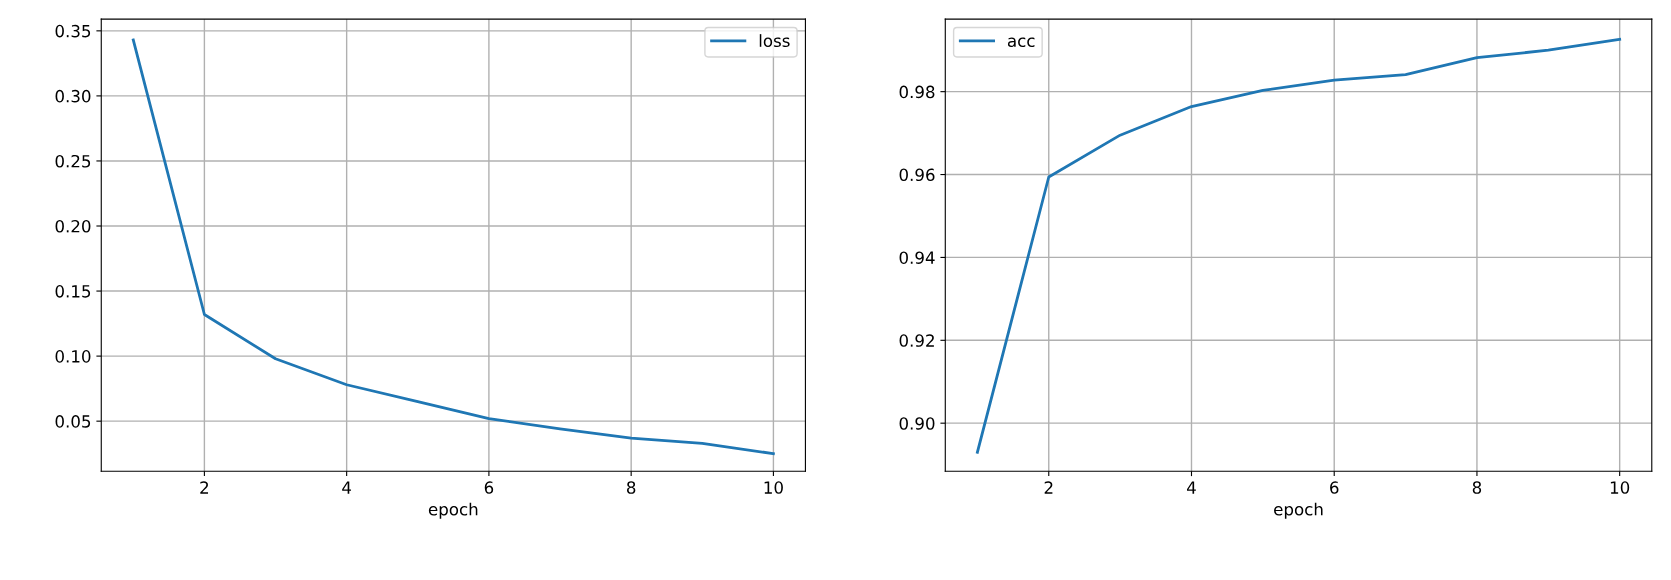  What do you see at coordinates (917, 423) in the screenshot?
I see `y-tick-label: 0.90` at bounding box center [917, 423].